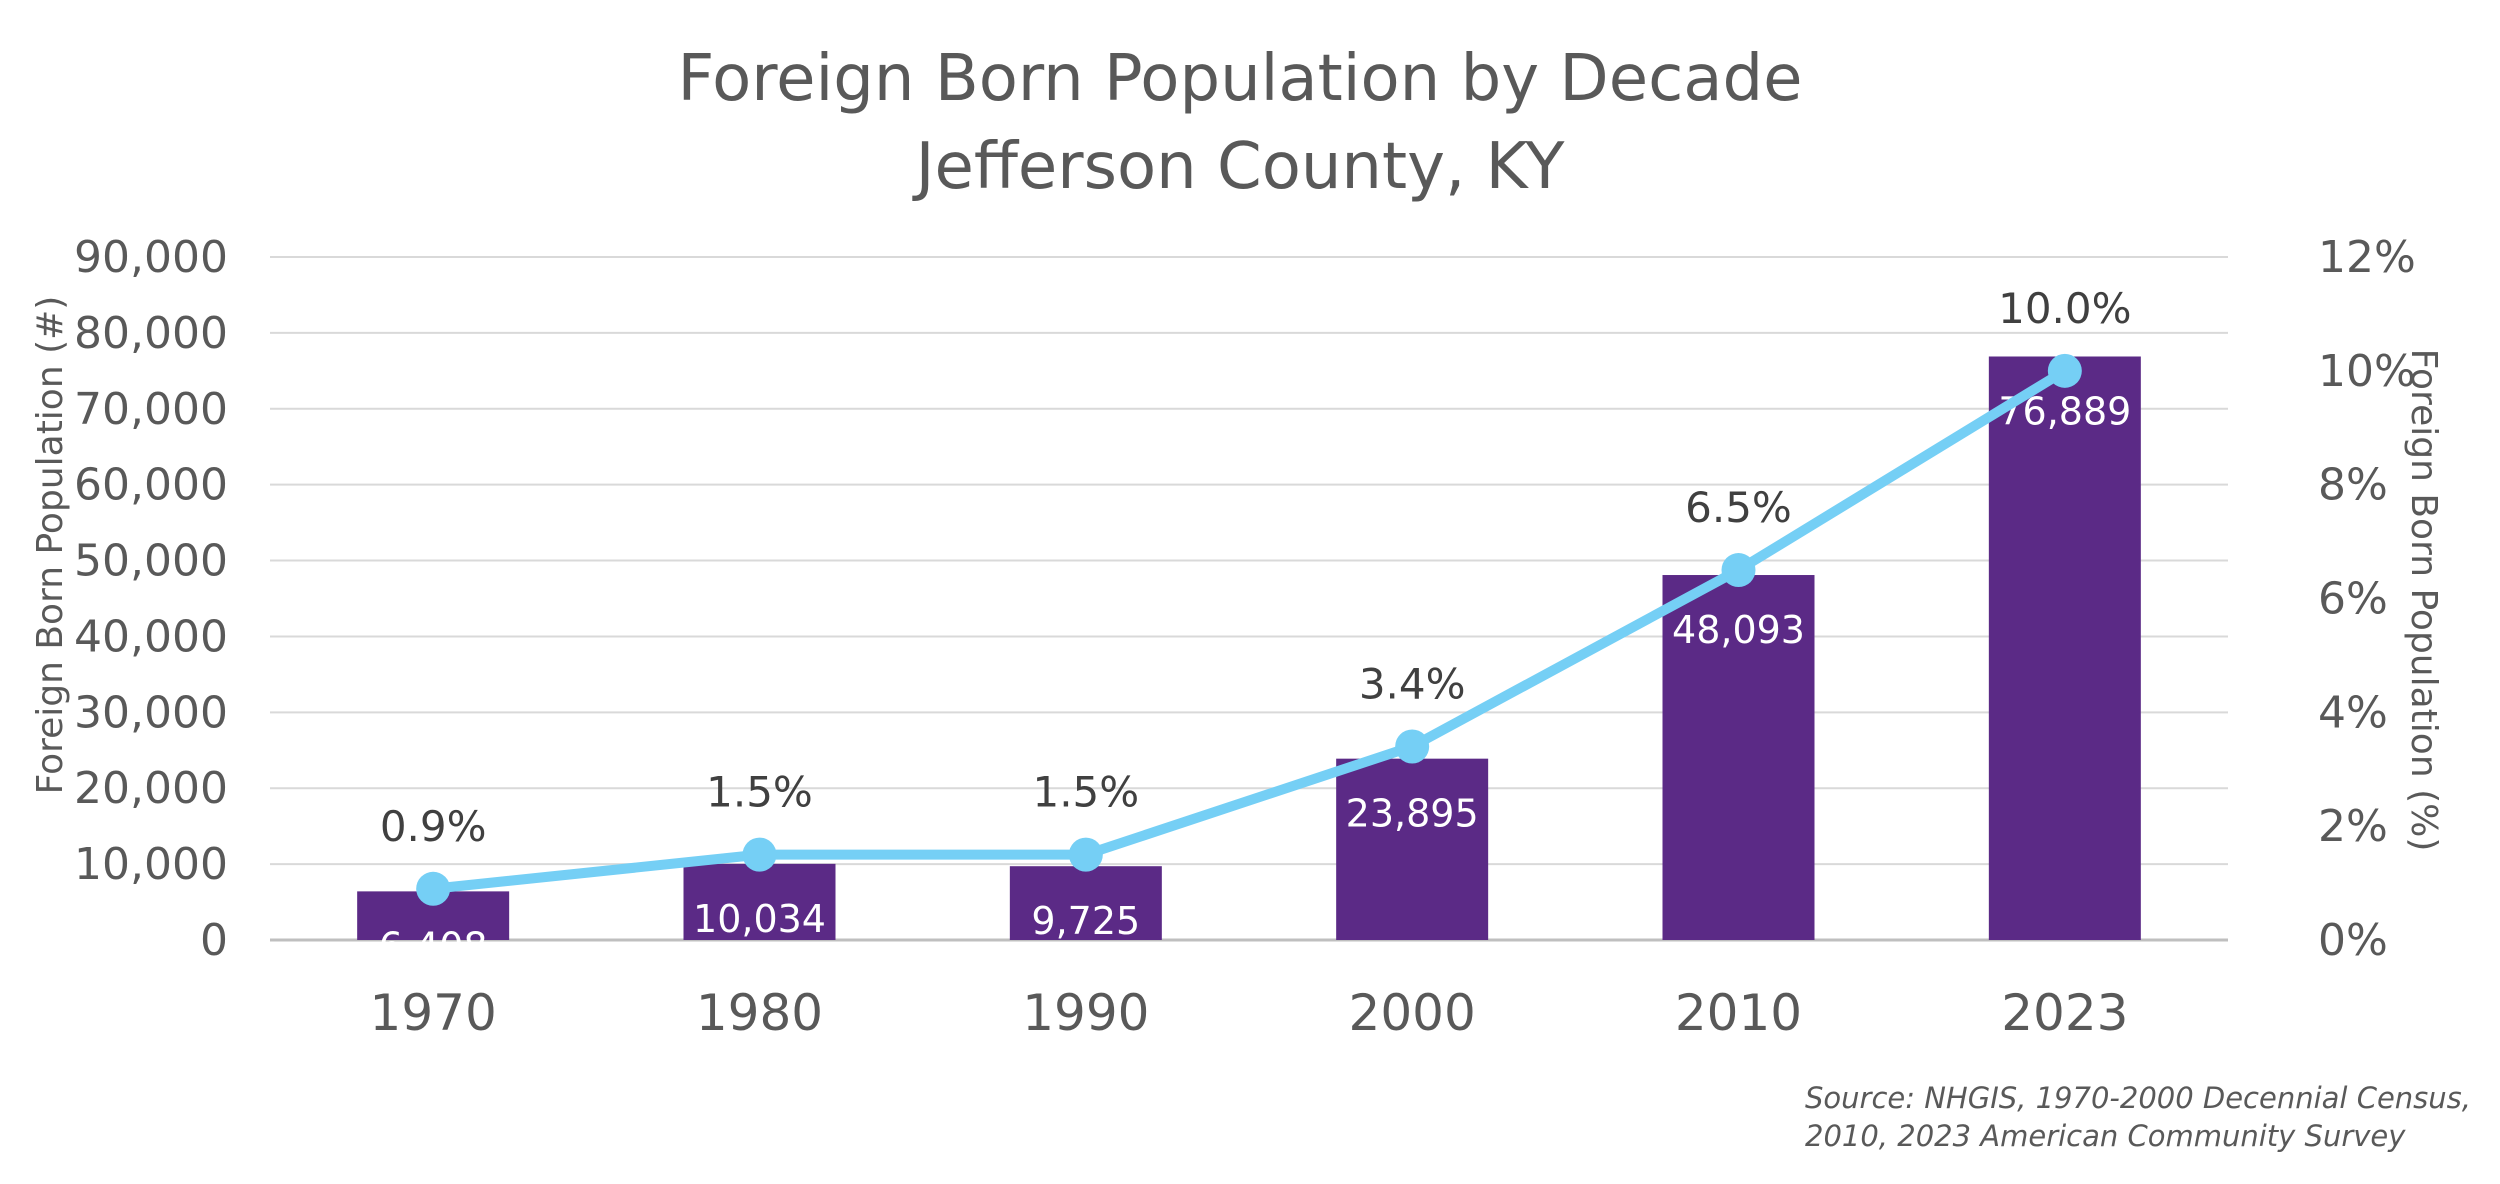 This screenshot has height=1184, width=2500. Describe the element at coordinates (759, 1013) in the screenshot. I see `x-tick-label: 1980` at that location.